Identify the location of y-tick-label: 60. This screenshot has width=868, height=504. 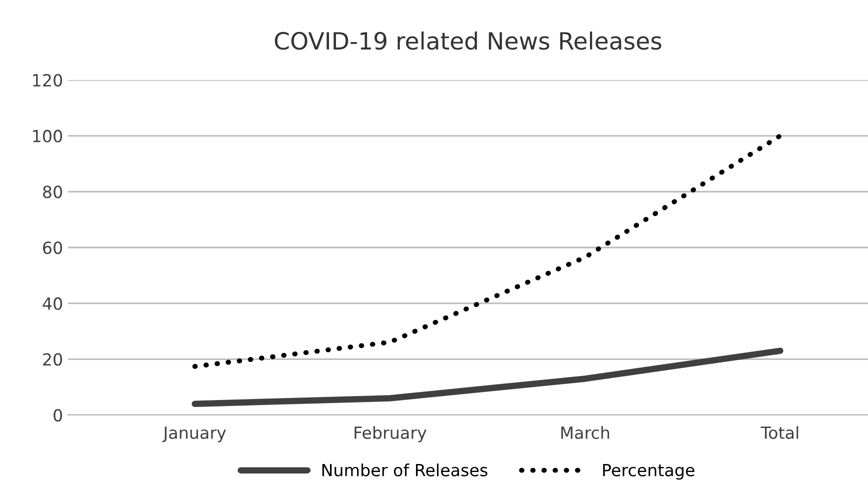
(52, 247).